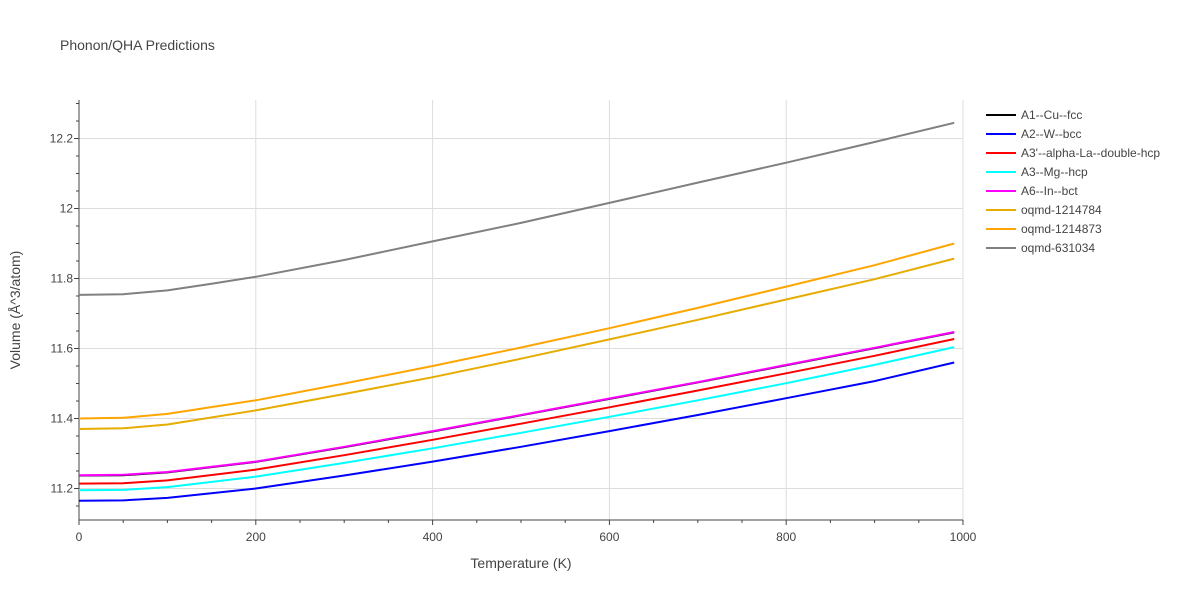 Image resolution: width=1200 pixels, height=600 pixels. Describe the element at coordinates (1090, 153) in the screenshot. I see `legend-label: A3'--alpha-La--double-hcp` at that location.